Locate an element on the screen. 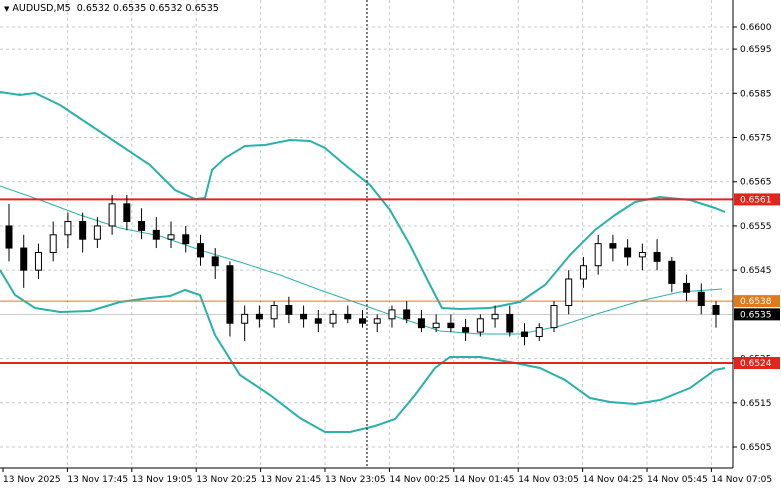  current-price-tag-label: 0.6535 is located at coordinates (756, 315).